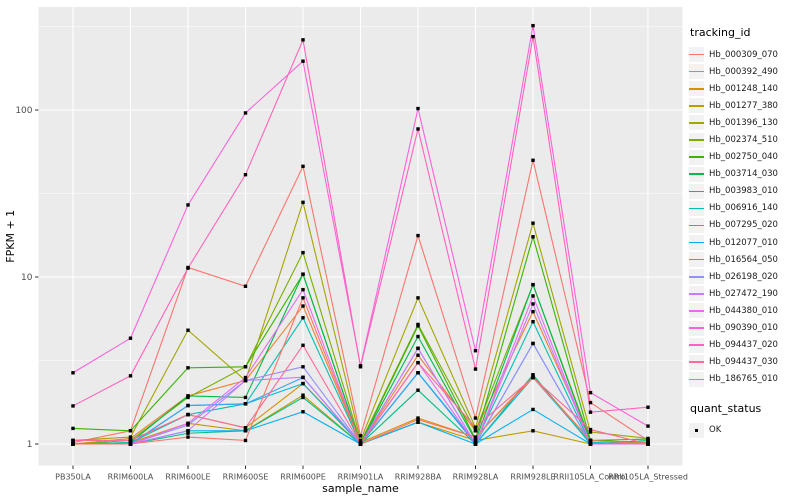  What do you see at coordinates (744, 328) in the screenshot?
I see `legend-entry-Hb_090390_010: Hb_090390_010` at bounding box center [744, 328].